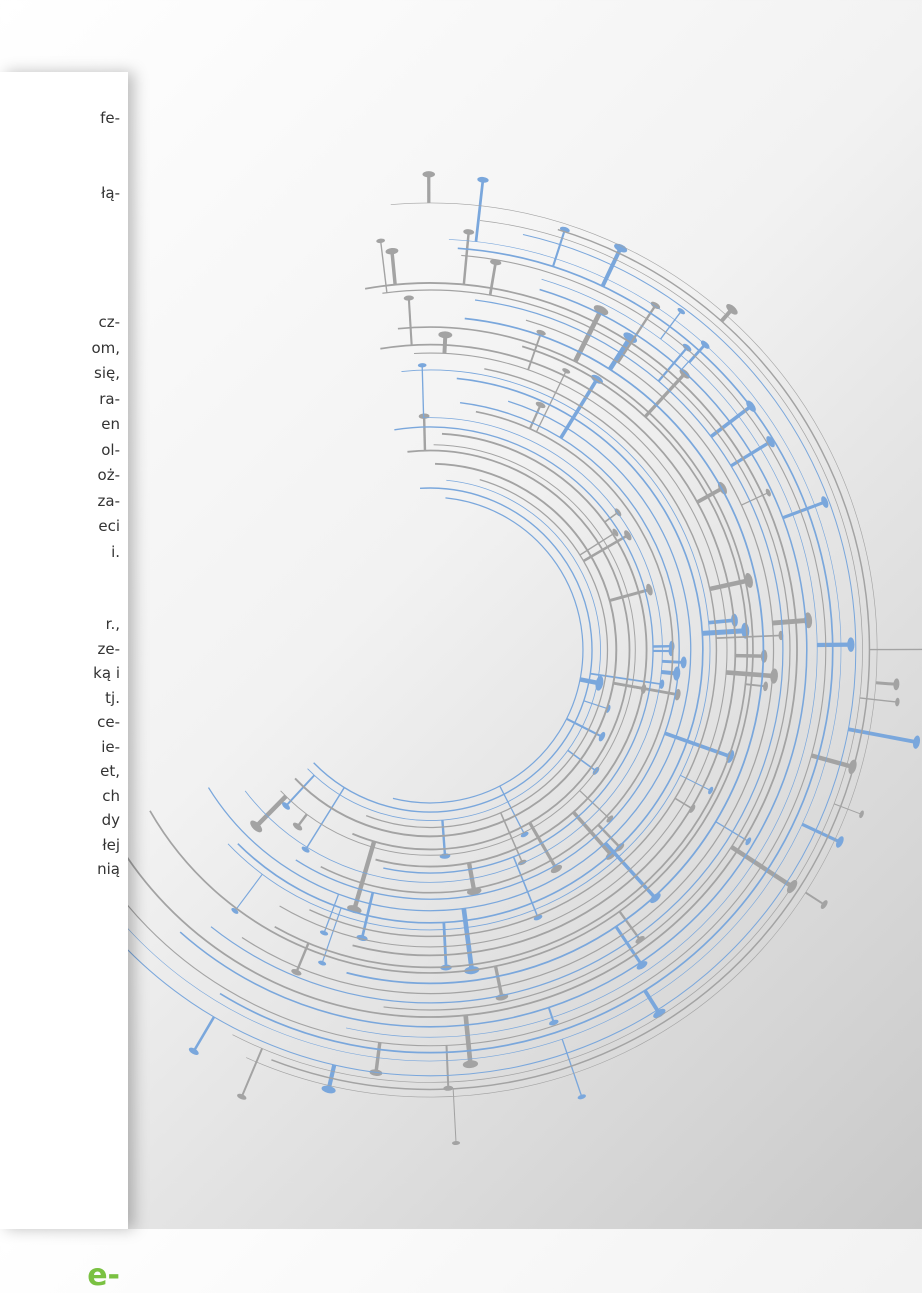 The image size is (922, 1293). What do you see at coordinates (111, 820) in the screenshot?
I see `text-fragment: dy` at bounding box center [111, 820].